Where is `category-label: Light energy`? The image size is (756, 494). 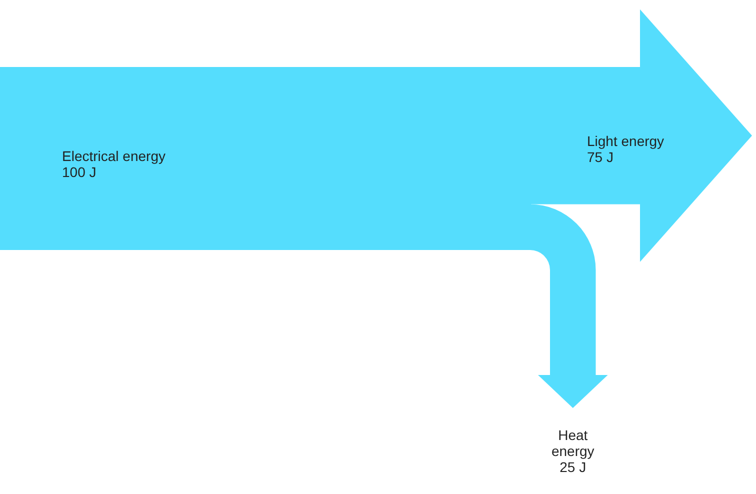 category-label: Light energy is located at coordinates (625, 140).